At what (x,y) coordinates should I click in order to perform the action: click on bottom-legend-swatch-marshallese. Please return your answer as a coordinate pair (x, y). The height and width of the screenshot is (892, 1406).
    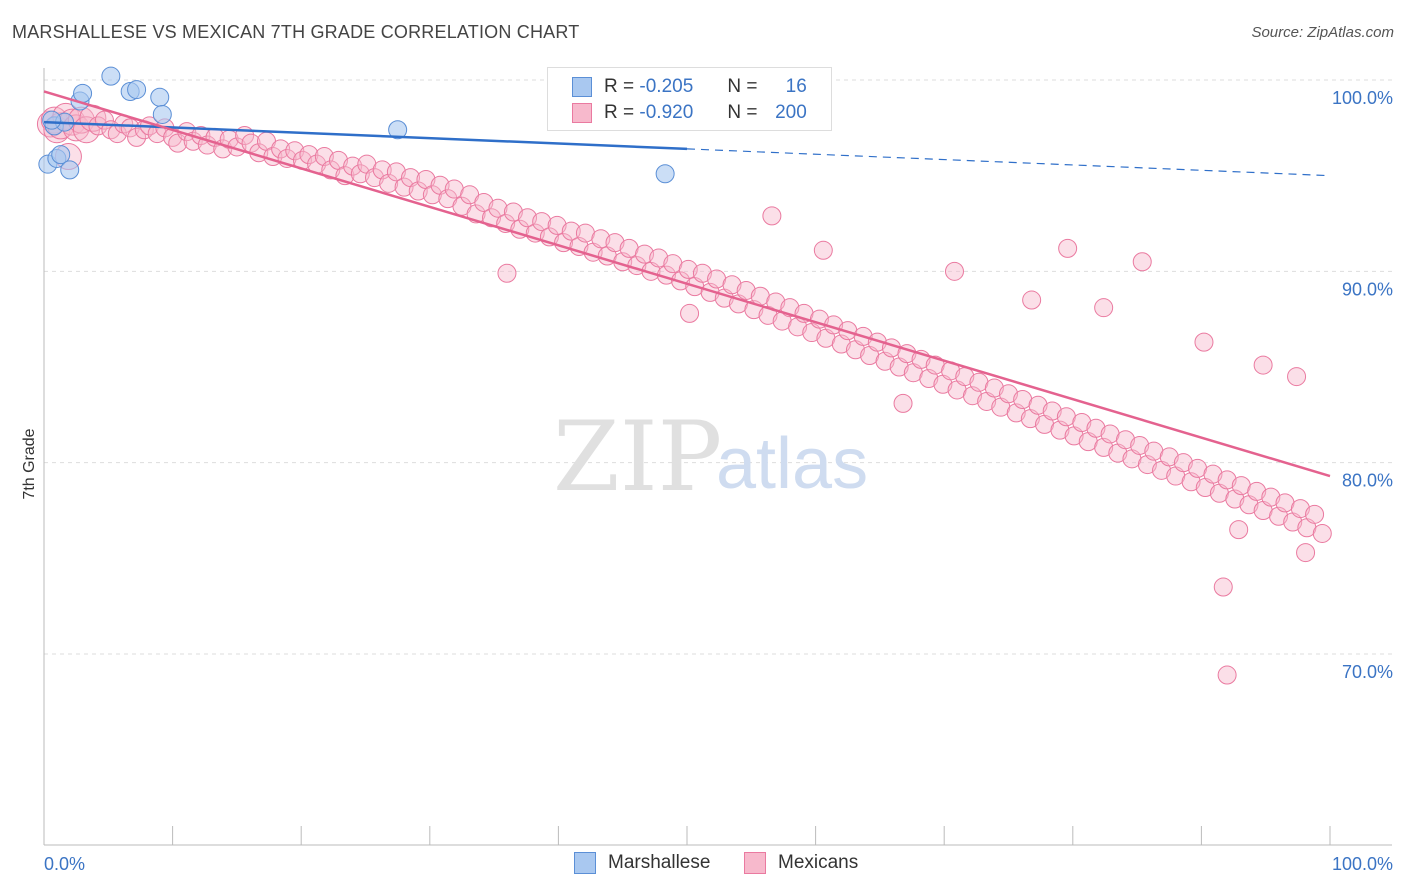
    Looking at the image, I should click on (585, 863).